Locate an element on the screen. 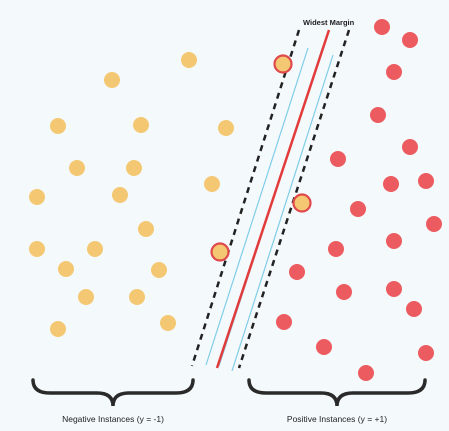  negative-instances-label: Negative Instances (y = -1) is located at coordinates (113, 419).